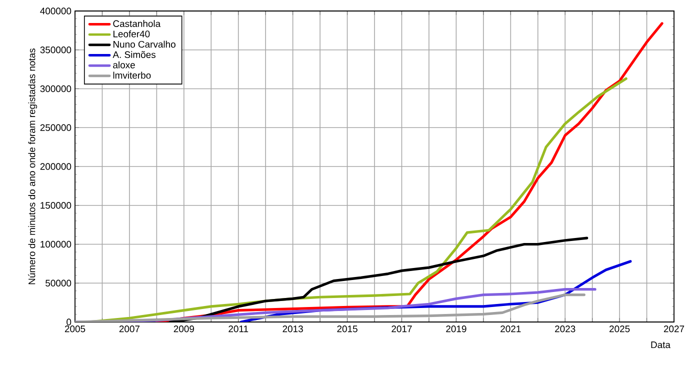 Image resolution: width=700 pixels, height=368 pixels. What do you see at coordinates (124, 64) in the screenshot?
I see `legend-label: aloxe` at bounding box center [124, 64].